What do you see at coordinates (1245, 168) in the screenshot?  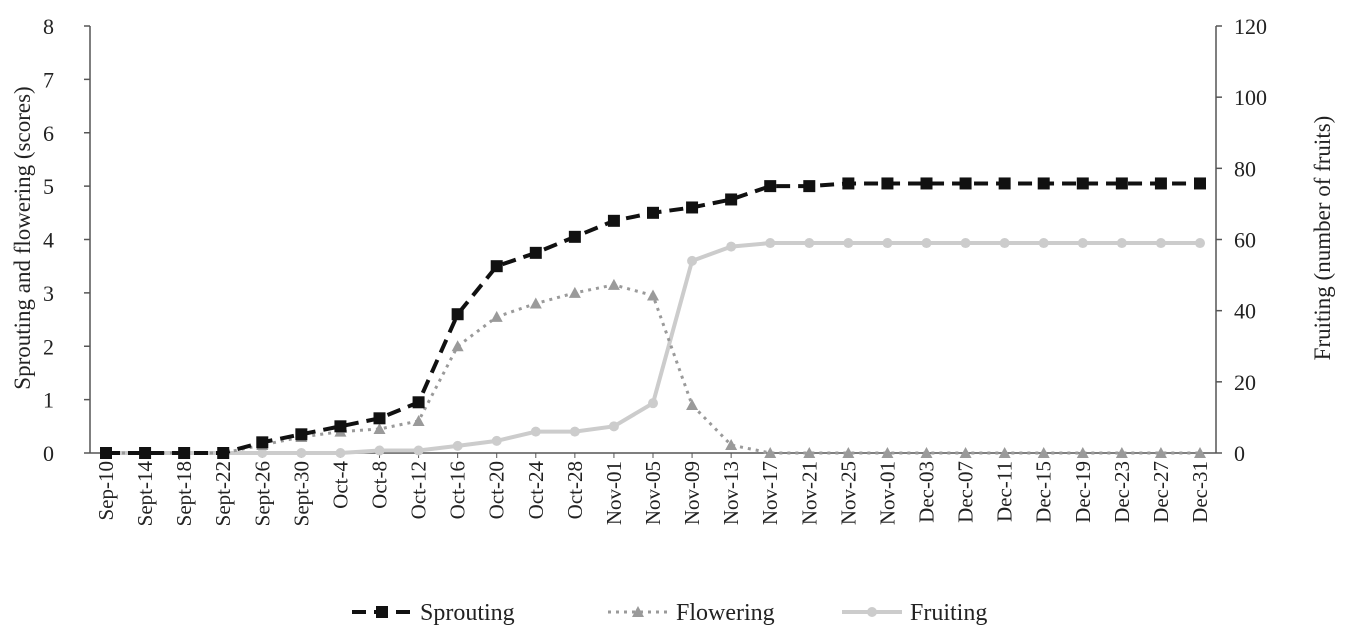 I see `right-tick-label: 80` at bounding box center [1245, 168].